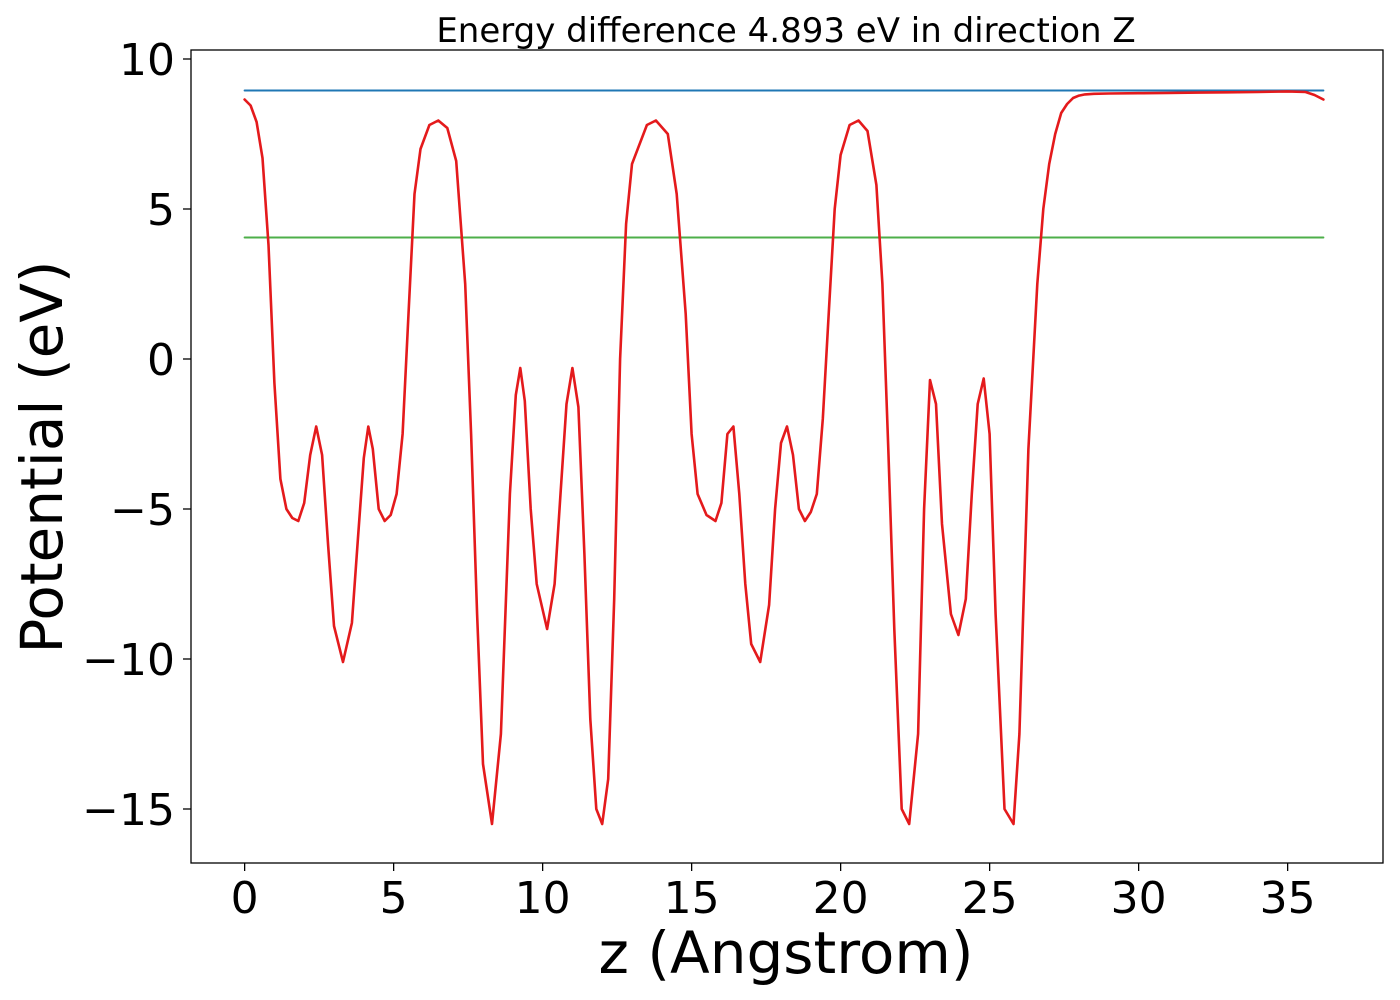  I want to click on x-tick-label: 10, so click(543, 898).